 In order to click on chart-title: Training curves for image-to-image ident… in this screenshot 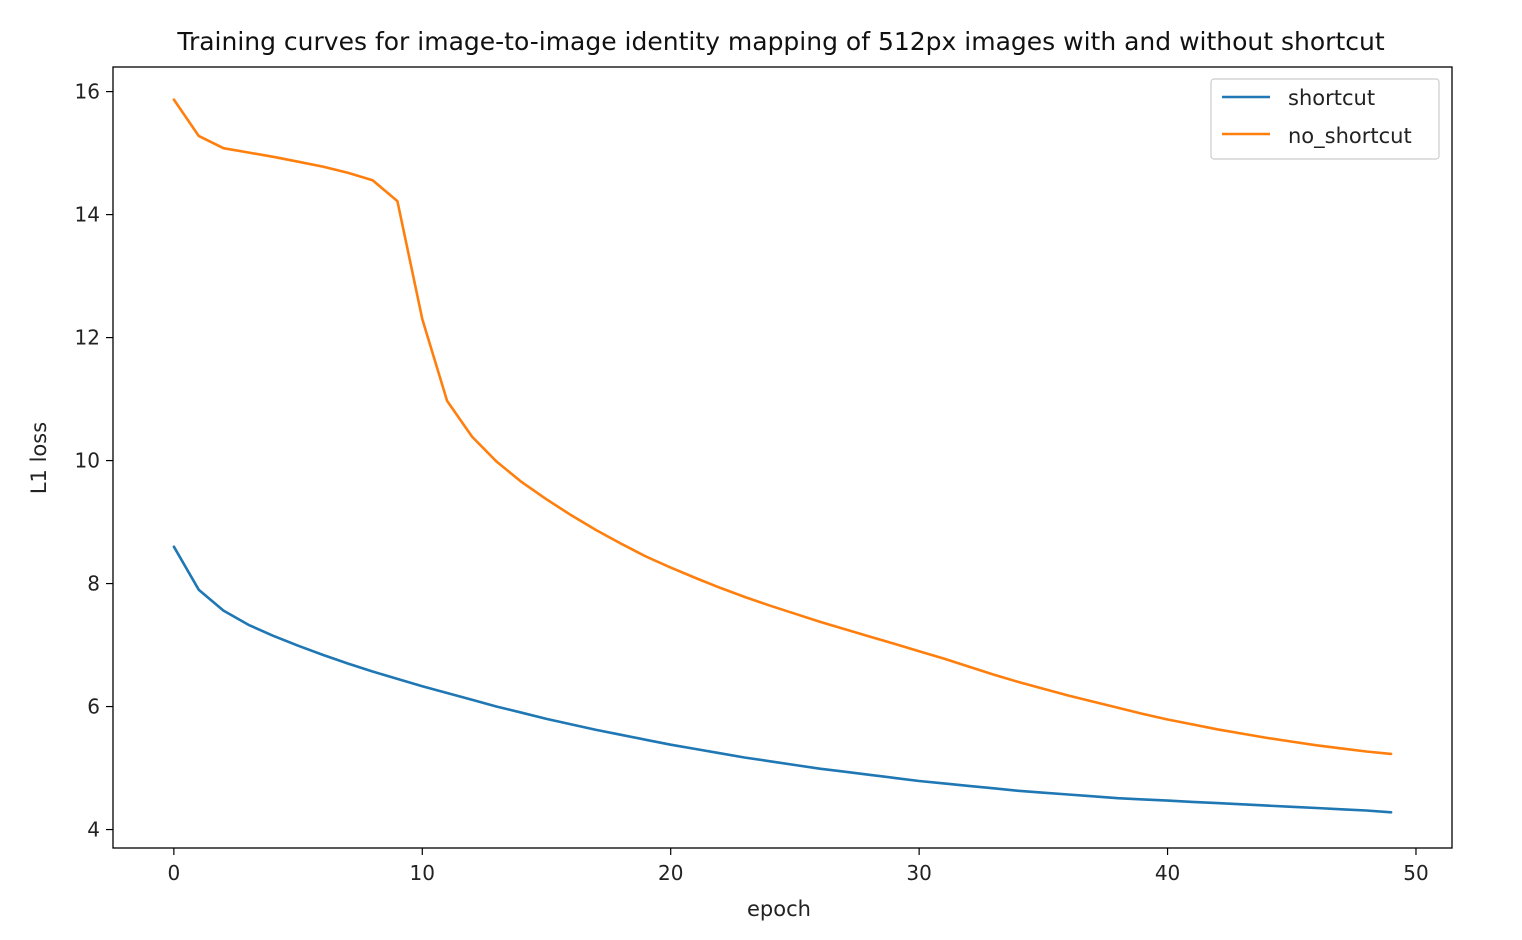, I will do `click(780, 41)`.